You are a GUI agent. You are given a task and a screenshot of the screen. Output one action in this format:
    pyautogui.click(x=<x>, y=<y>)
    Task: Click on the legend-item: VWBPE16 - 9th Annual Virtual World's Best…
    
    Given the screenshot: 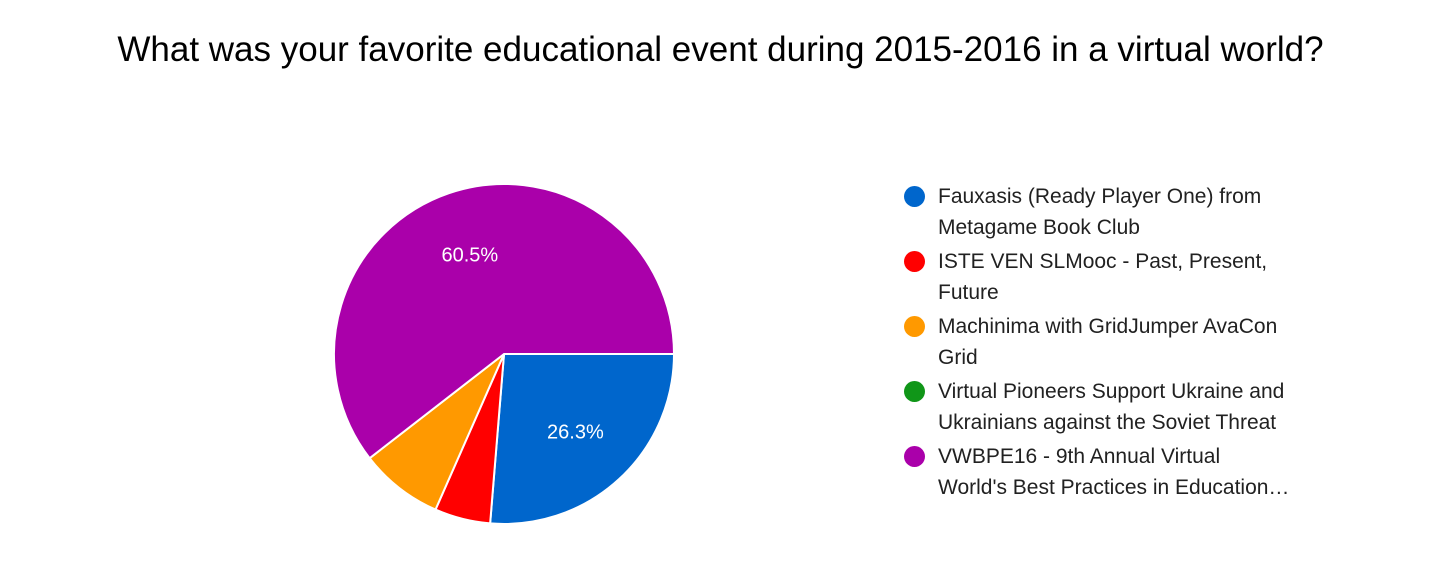 What is the action you would take?
    pyautogui.click(x=1124, y=472)
    